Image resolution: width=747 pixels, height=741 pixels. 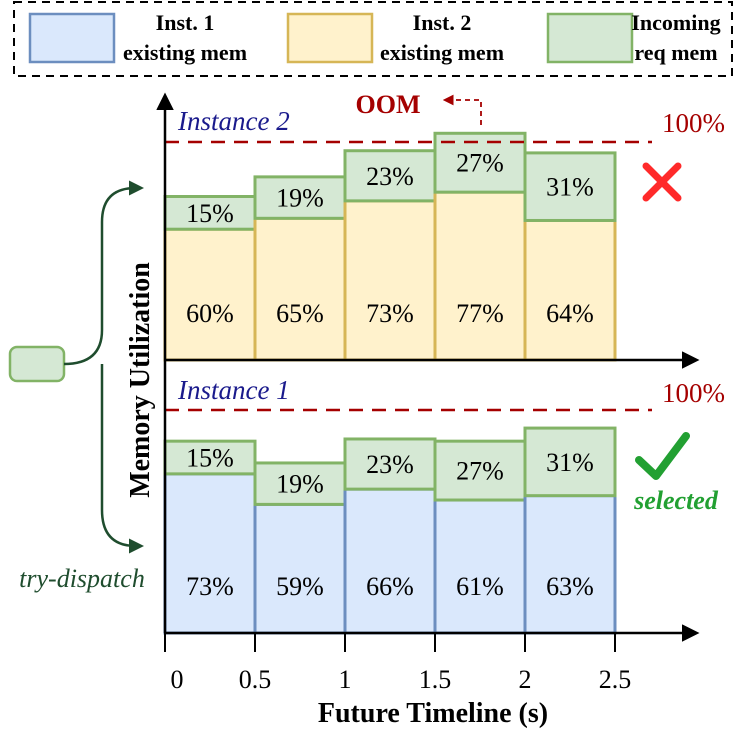 I want to click on x-tick-label: 2, so click(x=525, y=679).